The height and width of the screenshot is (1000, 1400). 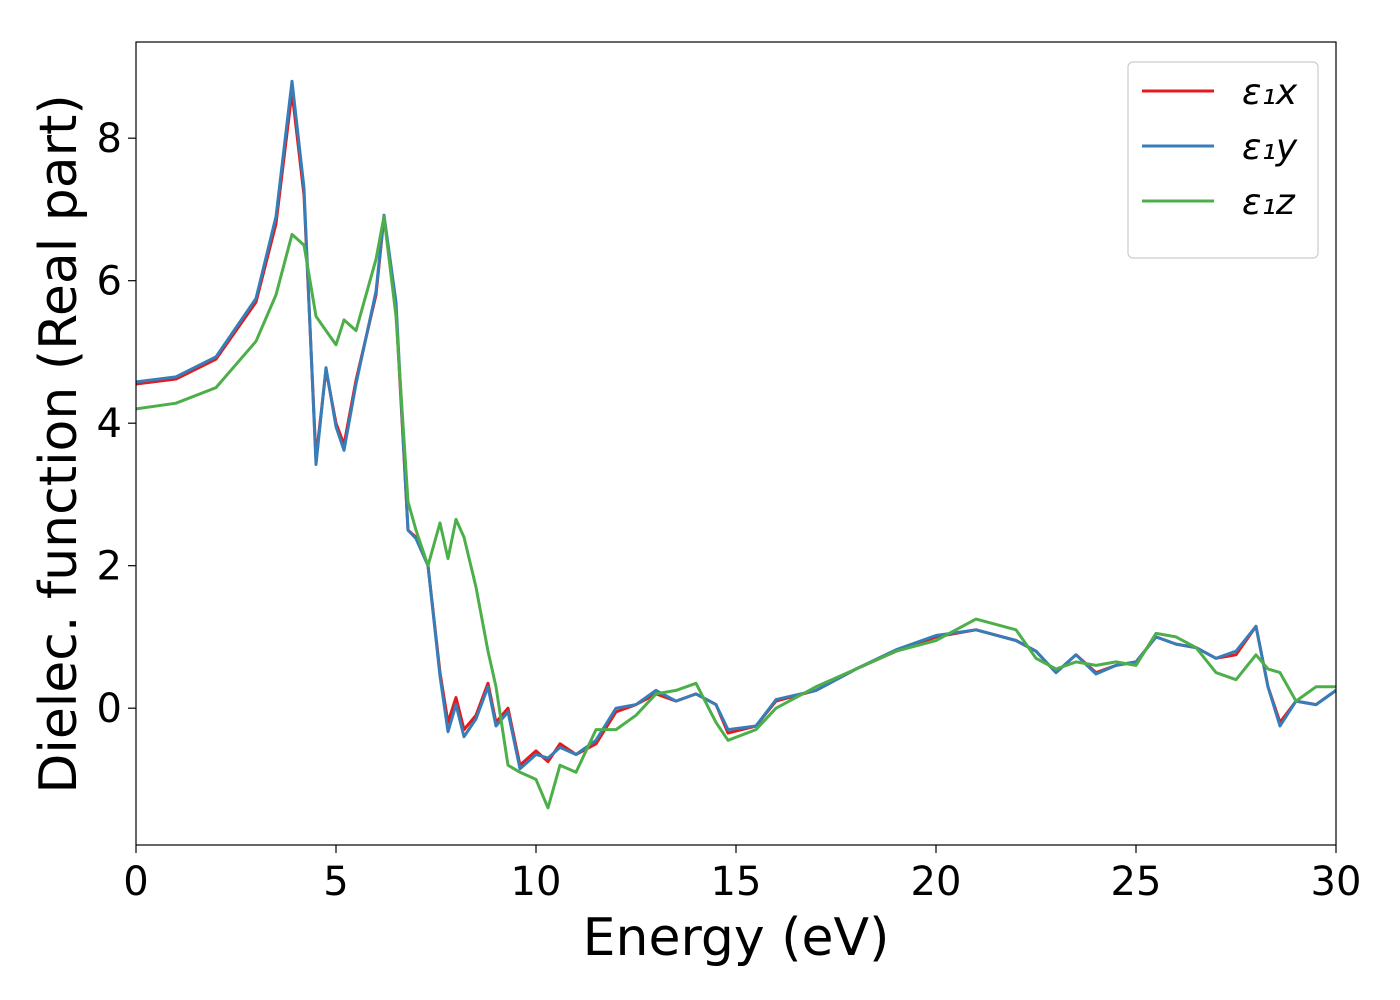 What do you see at coordinates (1270, 147) in the screenshot?
I see `legend-label: ε₁y` at bounding box center [1270, 147].